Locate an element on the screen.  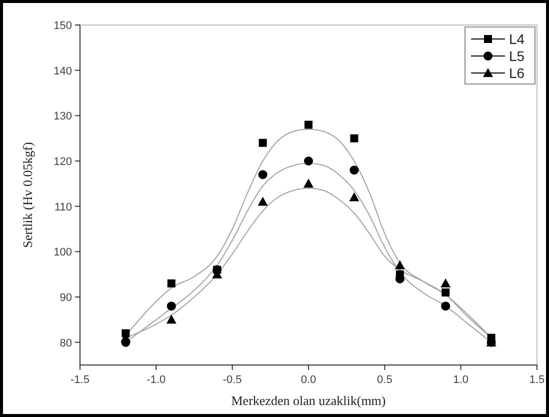
y-tick-label: 100 is located at coordinates (63, 252).